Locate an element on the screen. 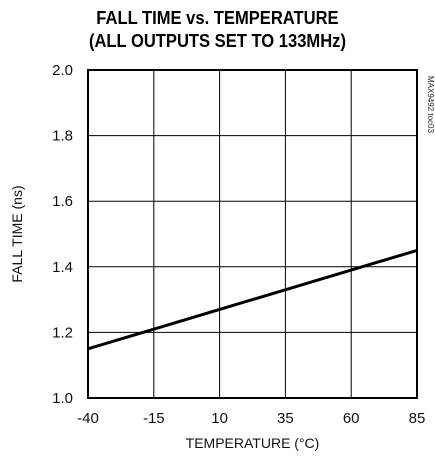 The width and height of the screenshot is (435, 460). chart-title-line1: FALL TIME vs. TEMPERATURE is located at coordinates (217, 18).